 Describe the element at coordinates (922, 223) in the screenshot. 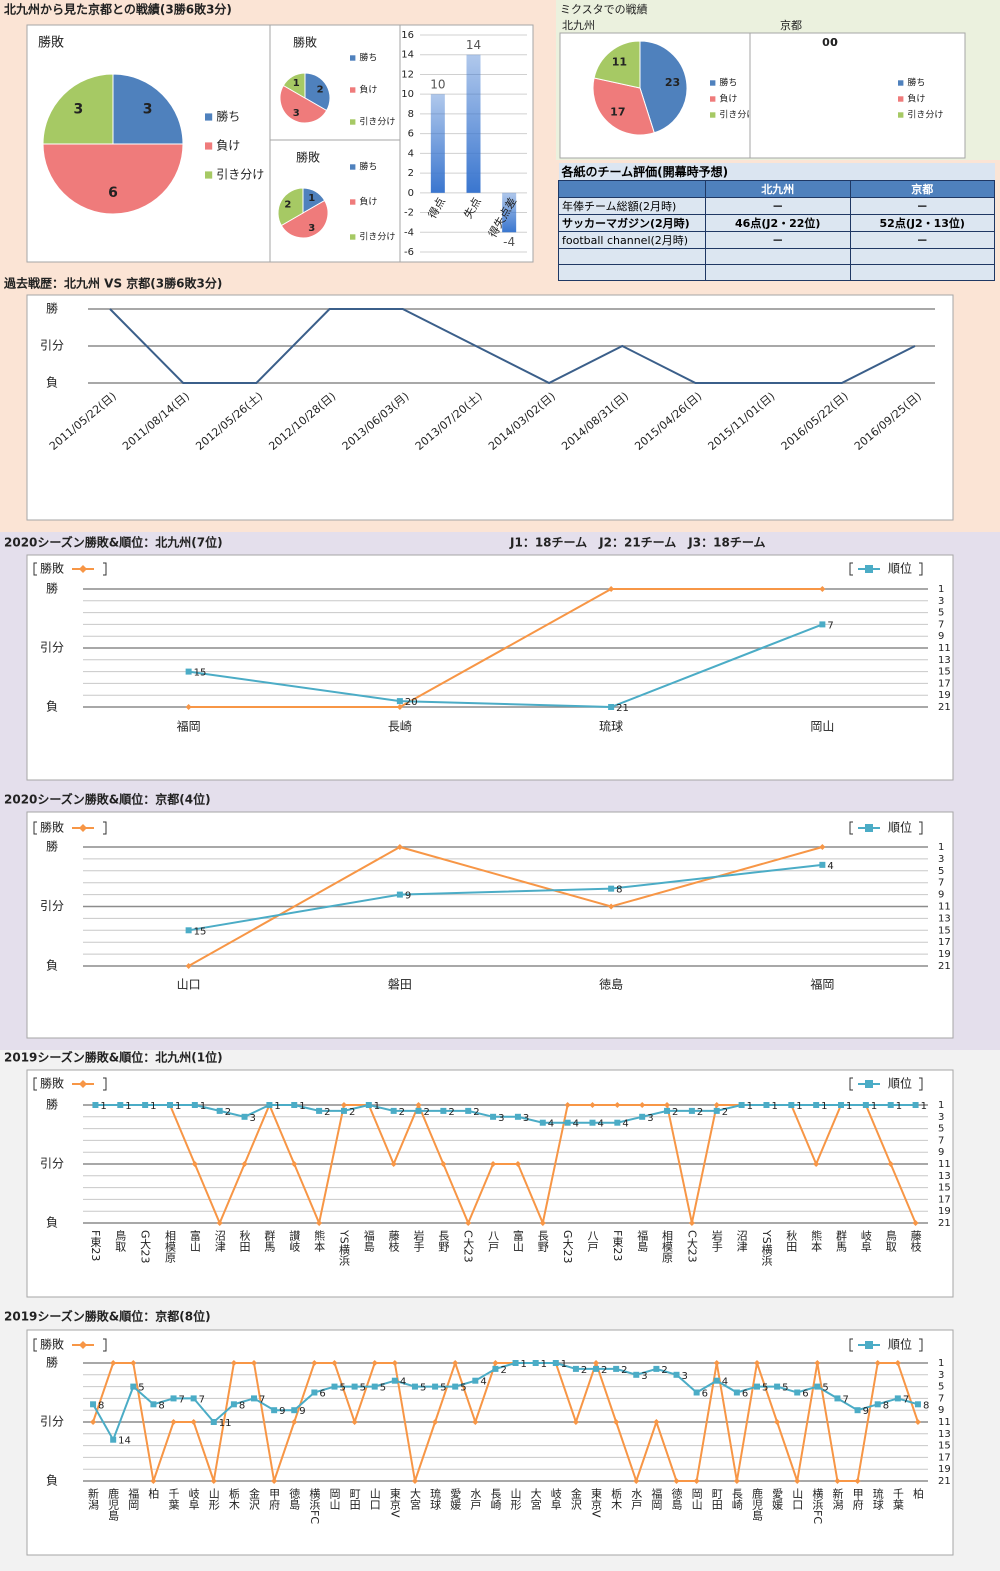

I see `cell: 52点(J2・13位)` at that location.